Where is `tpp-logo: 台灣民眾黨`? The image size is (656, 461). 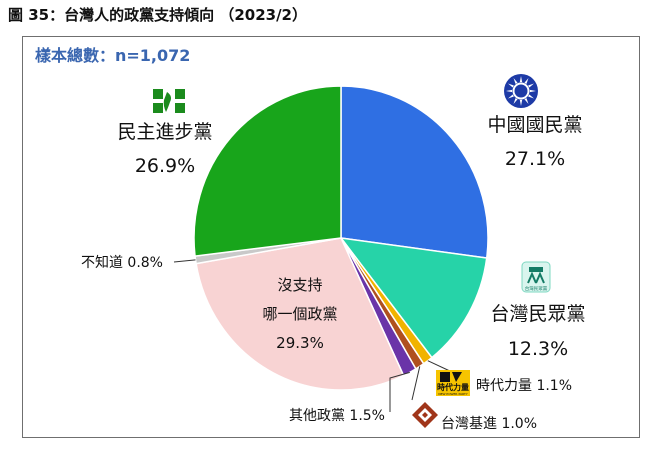 tpp-logo: 台灣民眾黨 is located at coordinates (536, 277).